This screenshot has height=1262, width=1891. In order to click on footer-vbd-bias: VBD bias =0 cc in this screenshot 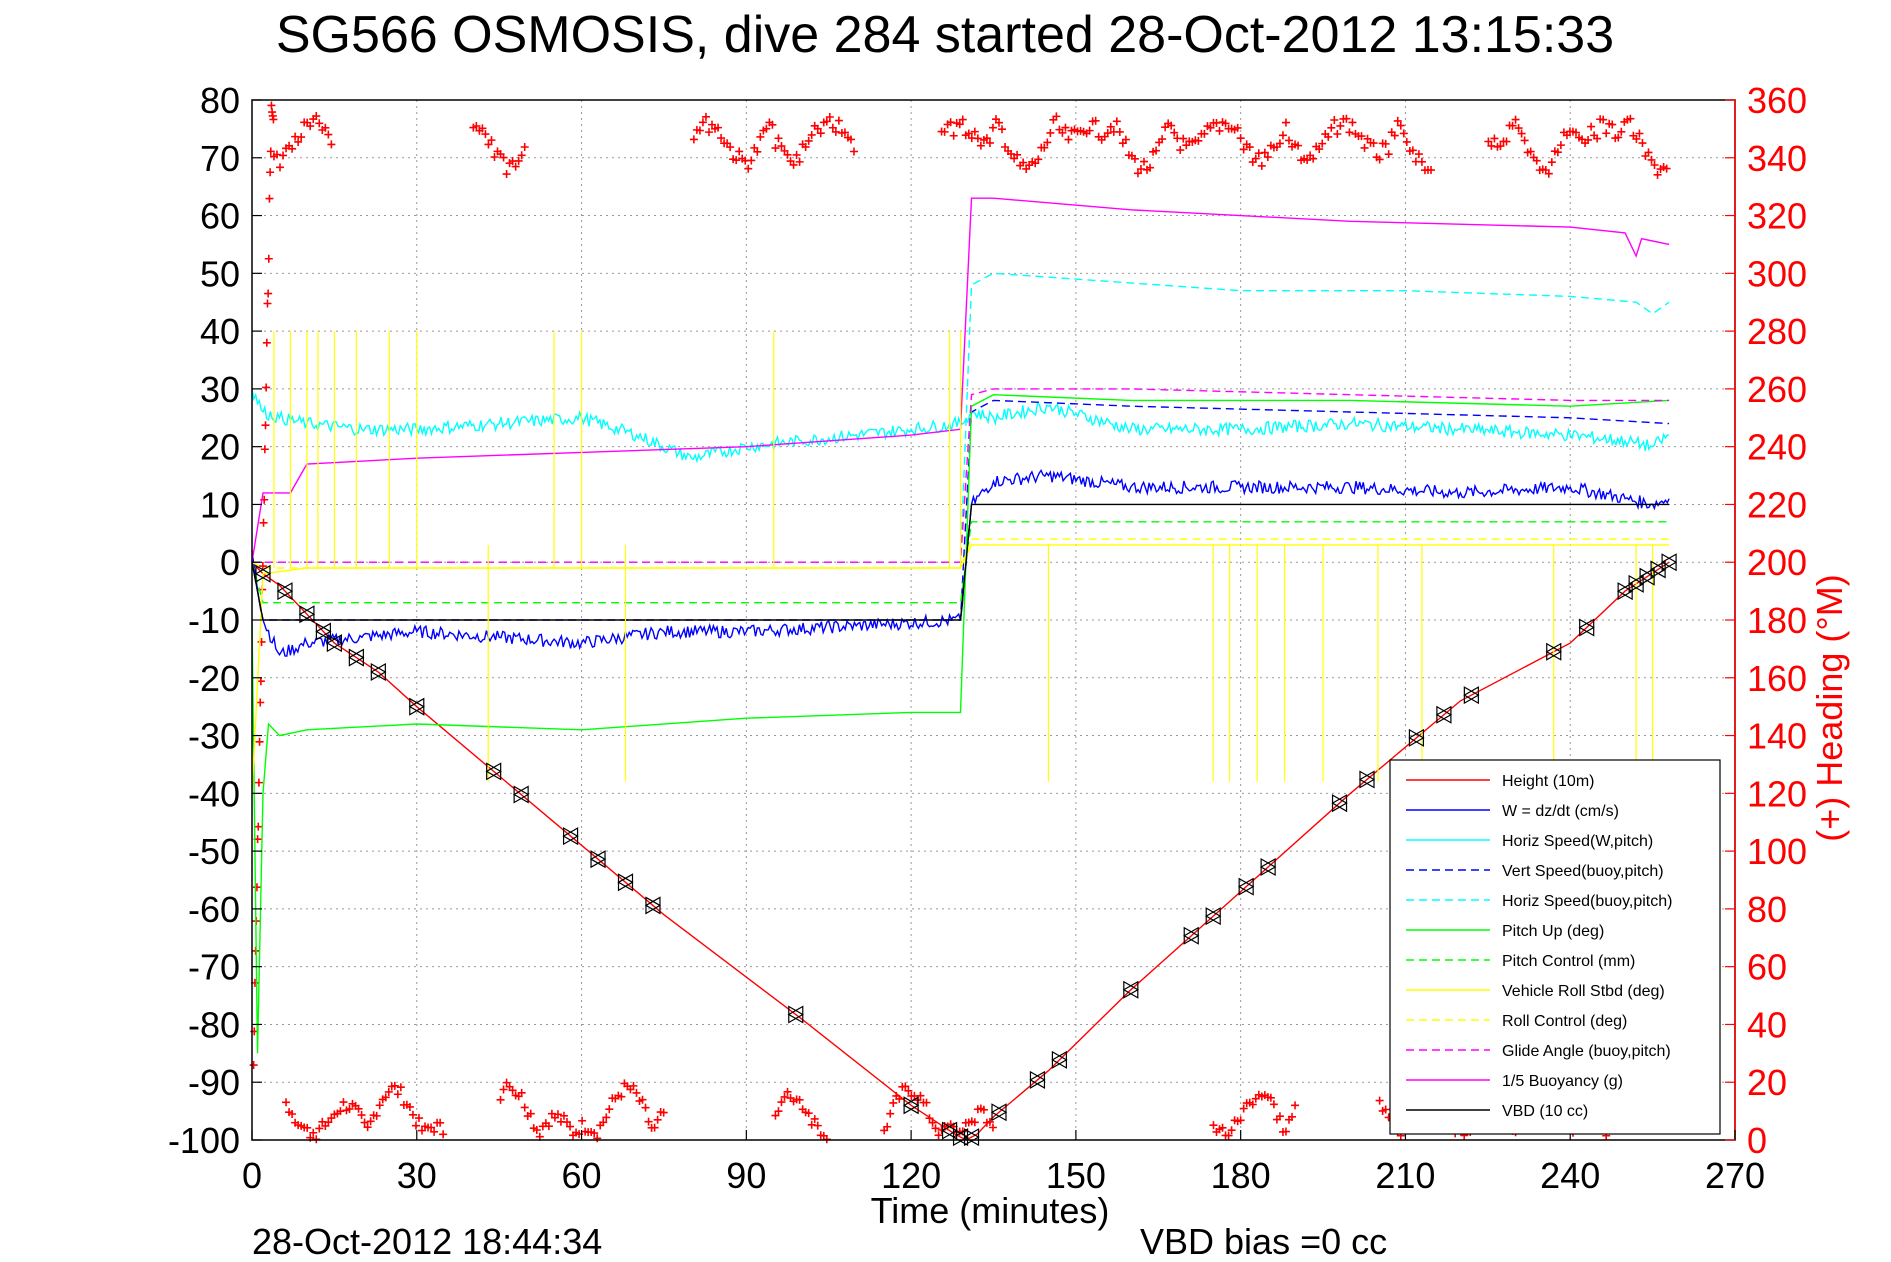, I will do `click(1263, 1241)`.